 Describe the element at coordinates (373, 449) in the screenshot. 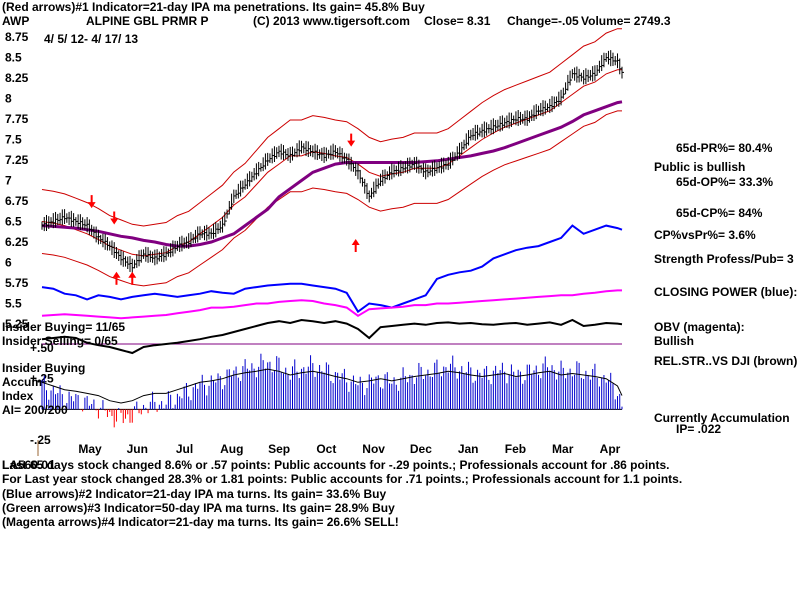

I see `month-tick-label: Nov` at that location.